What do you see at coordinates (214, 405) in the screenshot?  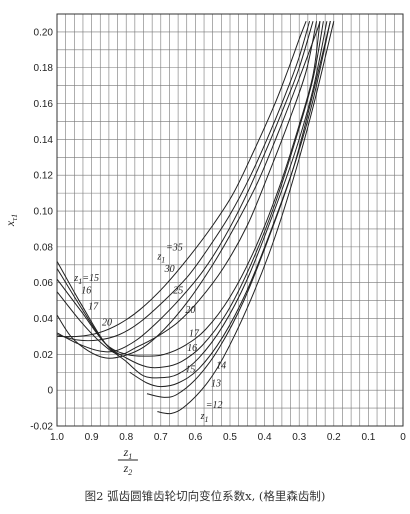 I see `curve-label: =12` at bounding box center [214, 405].